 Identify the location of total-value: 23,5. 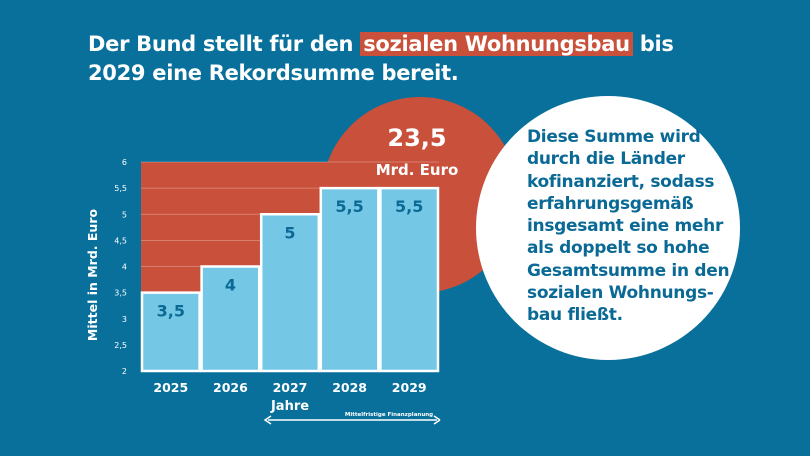
(416, 138).